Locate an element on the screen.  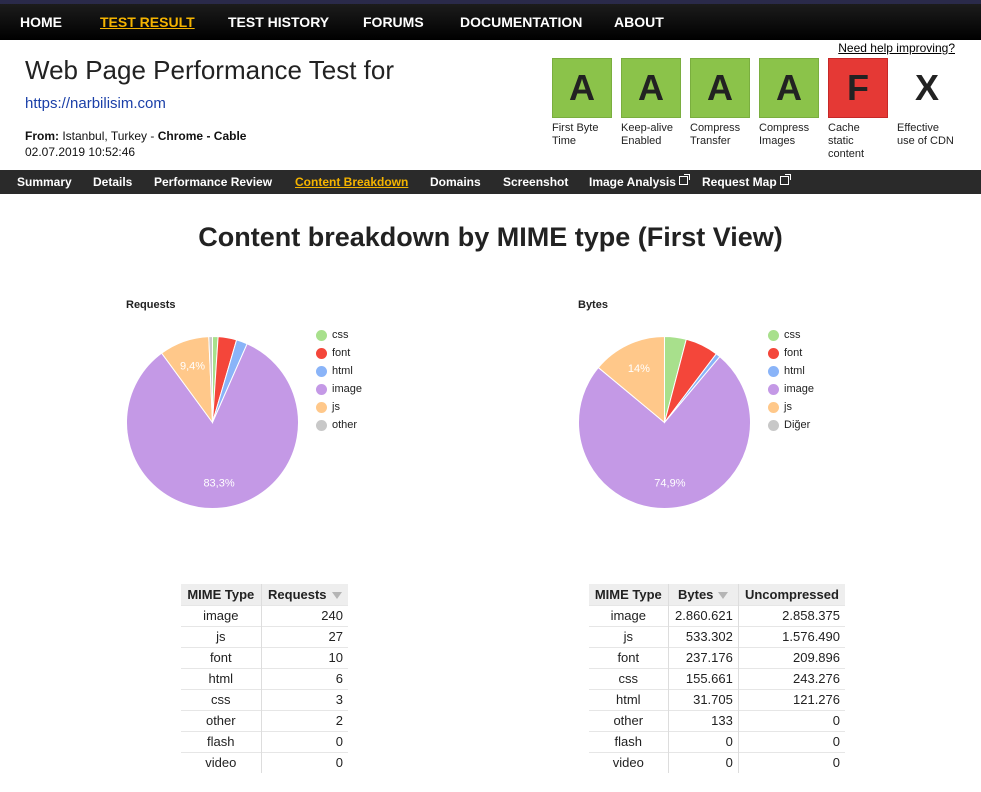
tab-image-analysis: Image Analysis is located at coordinates (639, 181).